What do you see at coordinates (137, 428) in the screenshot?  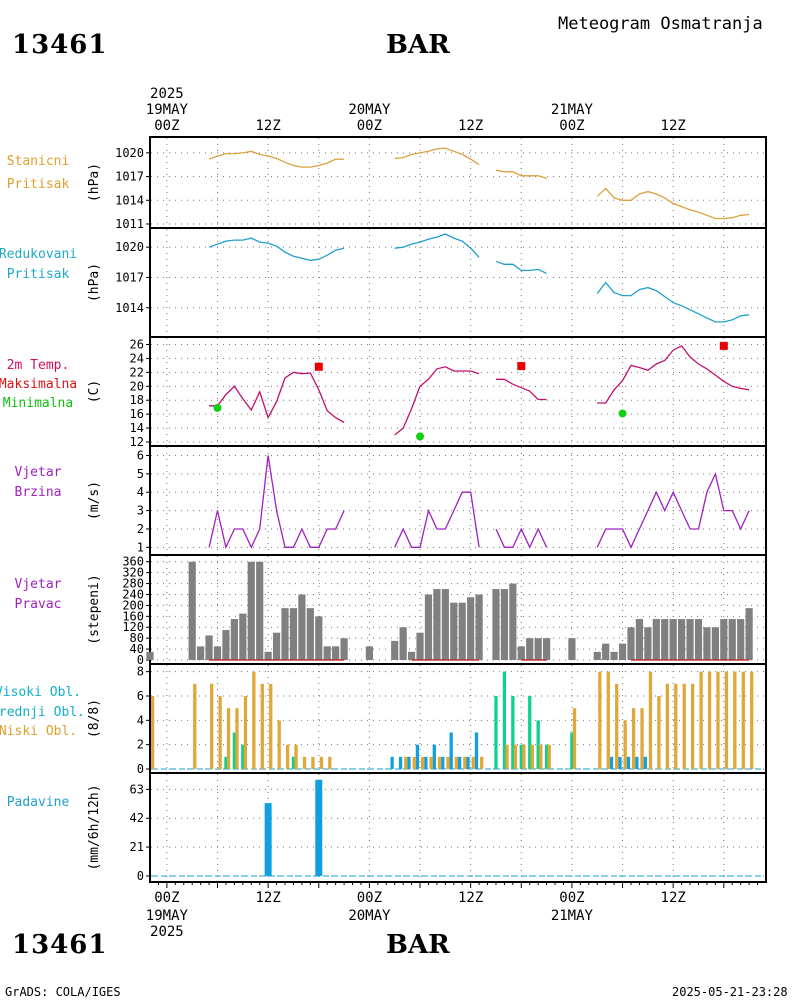 I see `y-tick-label: 14` at bounding box center [137, 428].